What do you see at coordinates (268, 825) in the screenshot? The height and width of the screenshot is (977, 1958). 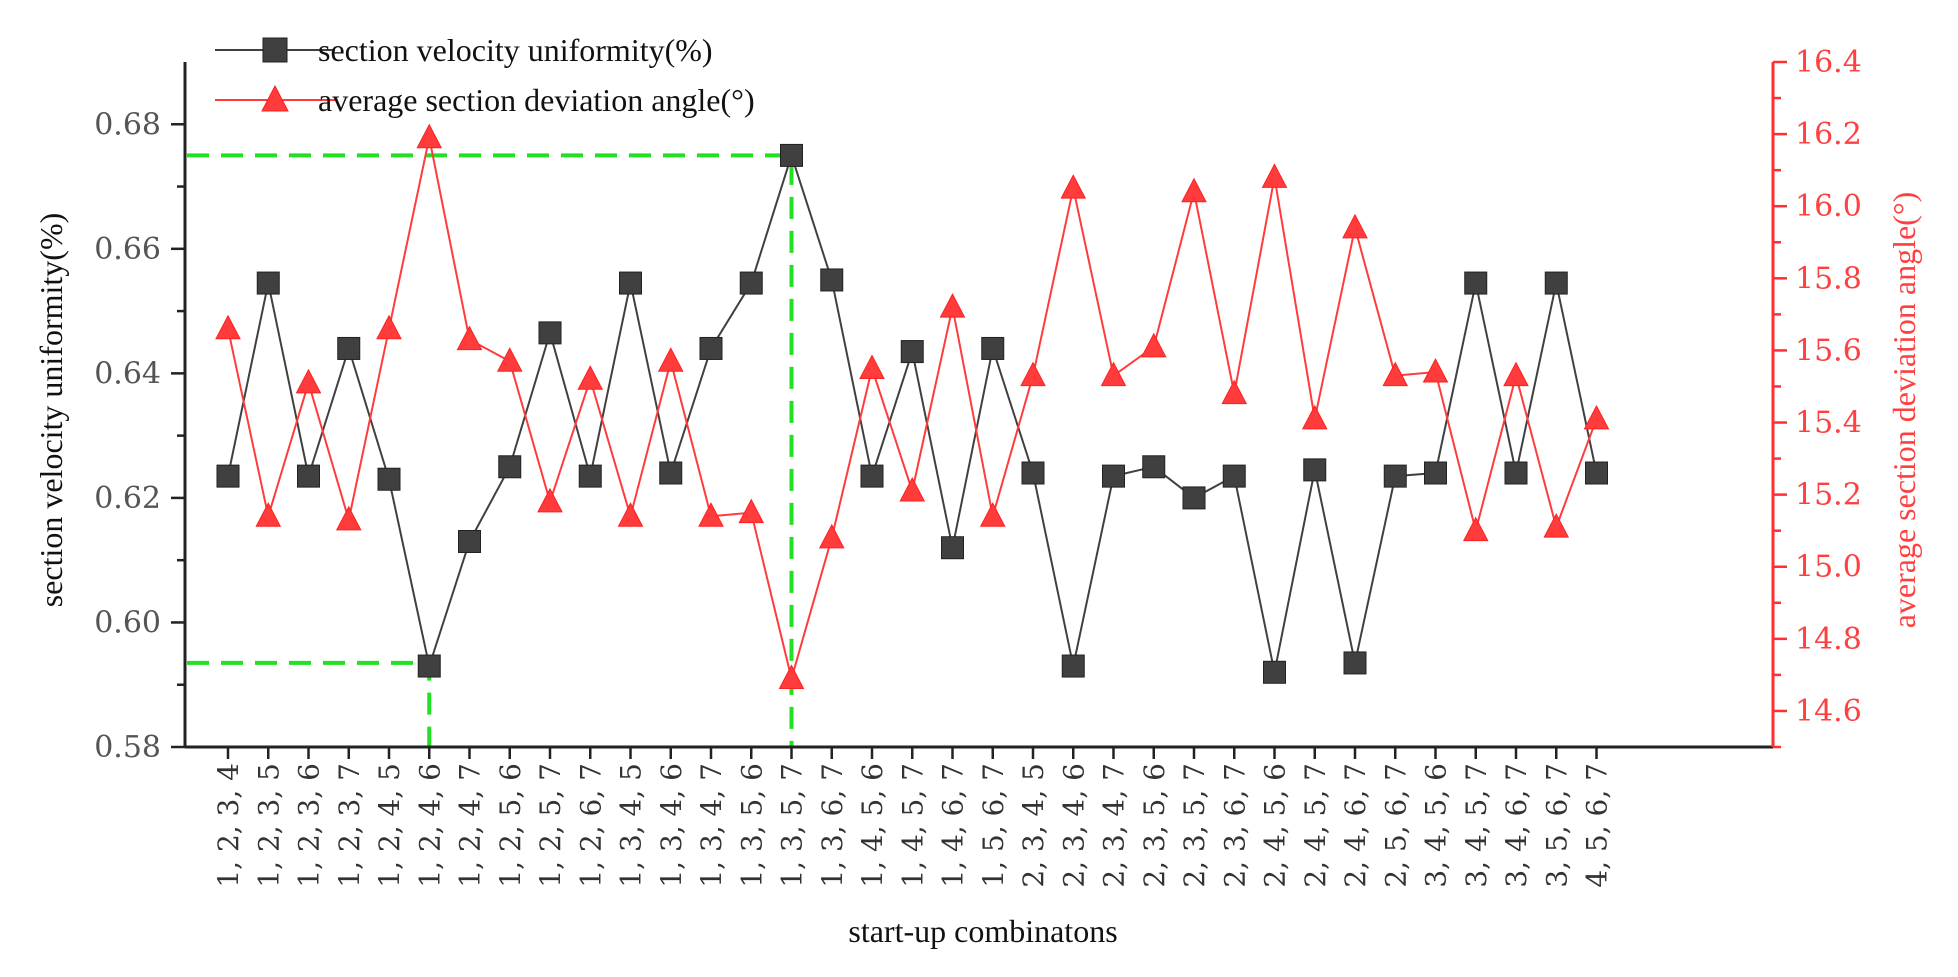 I see `x-tick-label: 1, 2, 3, 5` at bounding box center [268, 825].